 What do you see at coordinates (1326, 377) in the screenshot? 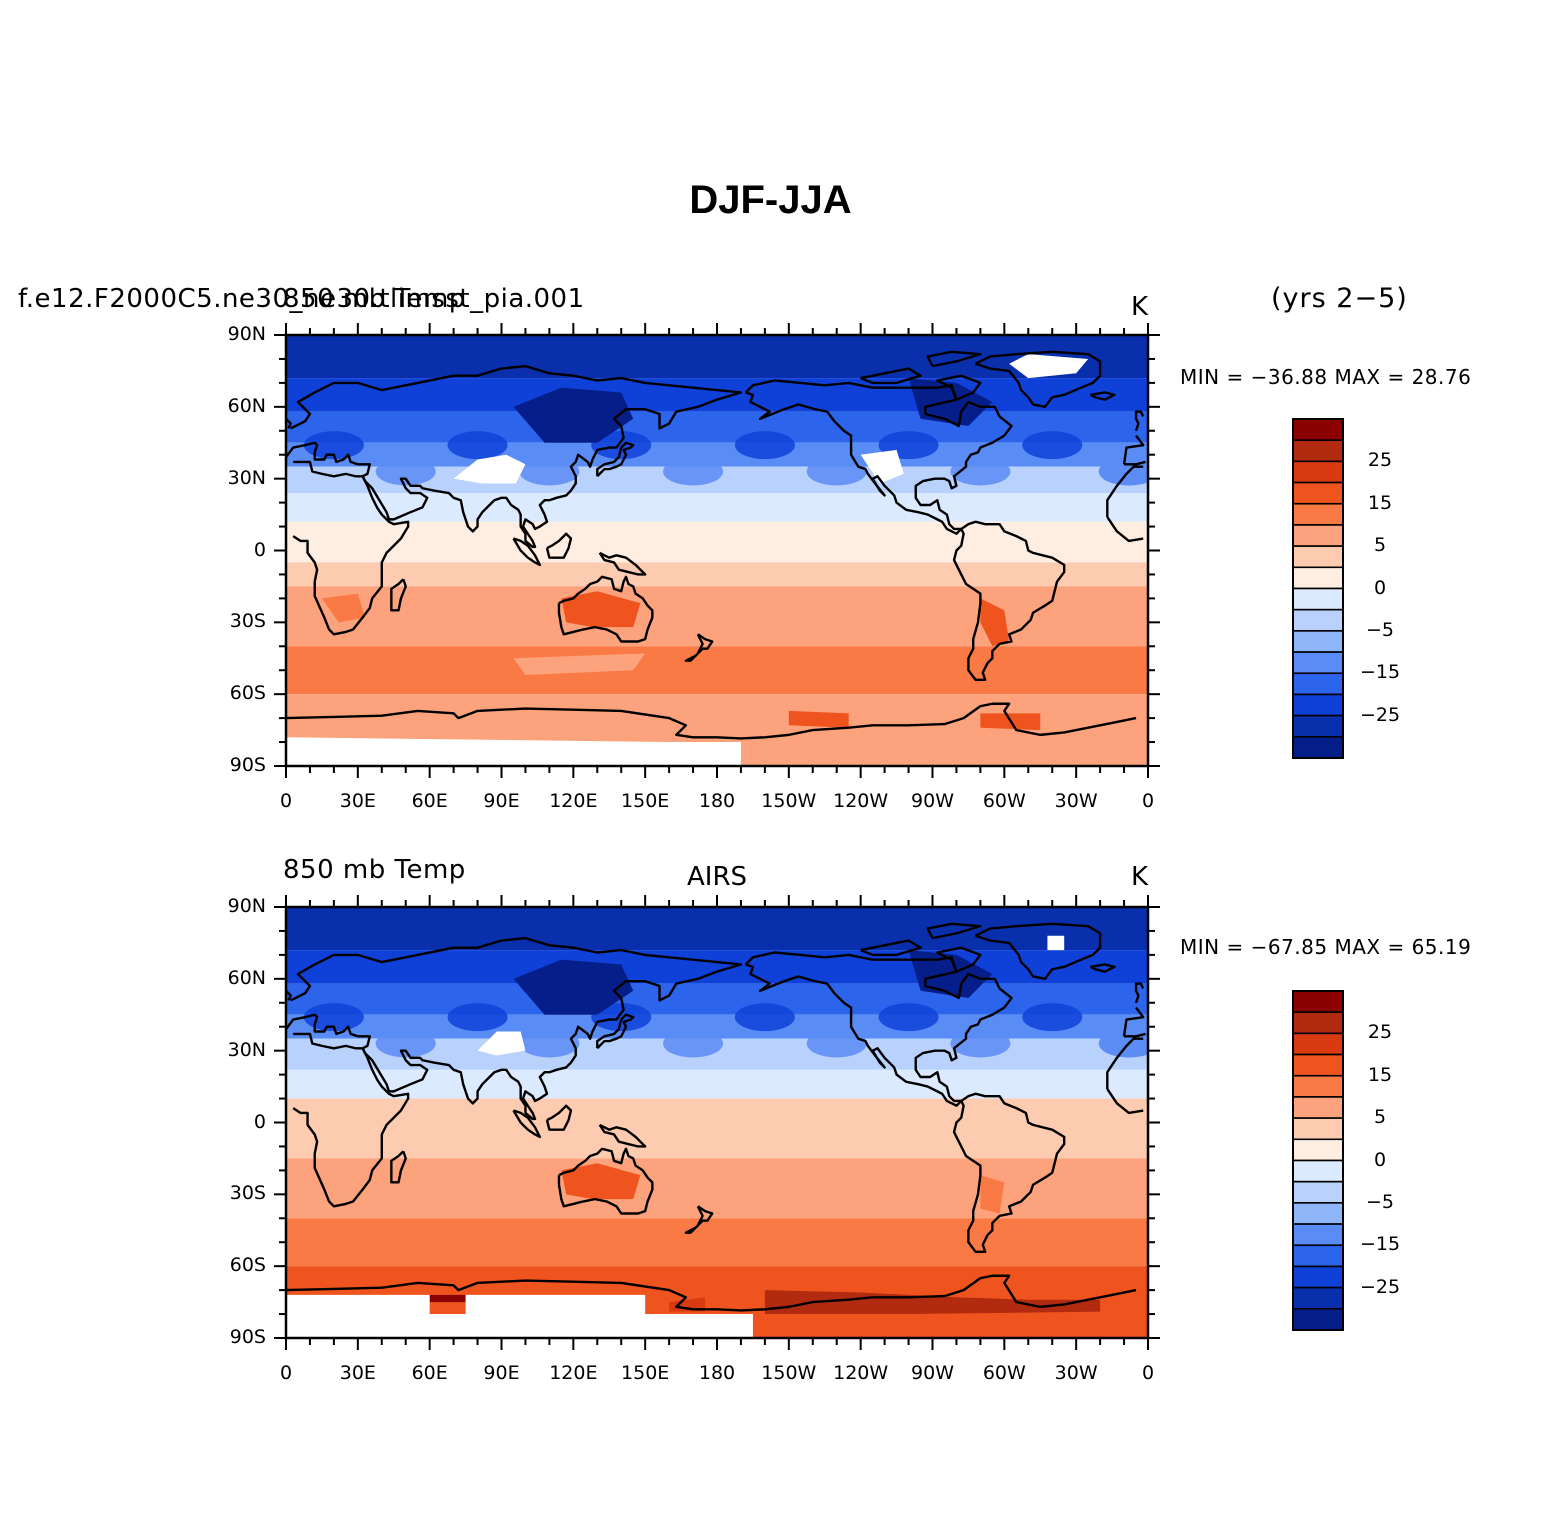
I see `panel-1-min-max: MIN = −36.88 MAX = 28.76` at bounding box center [1326, 377].